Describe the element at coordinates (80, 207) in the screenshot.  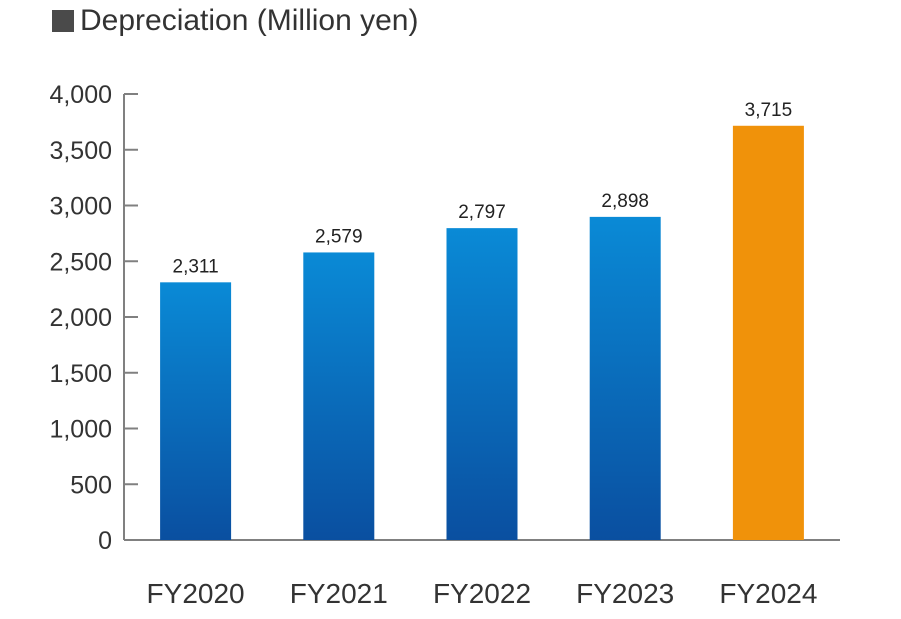
I see `y-tick-label: 3,000` at that location.